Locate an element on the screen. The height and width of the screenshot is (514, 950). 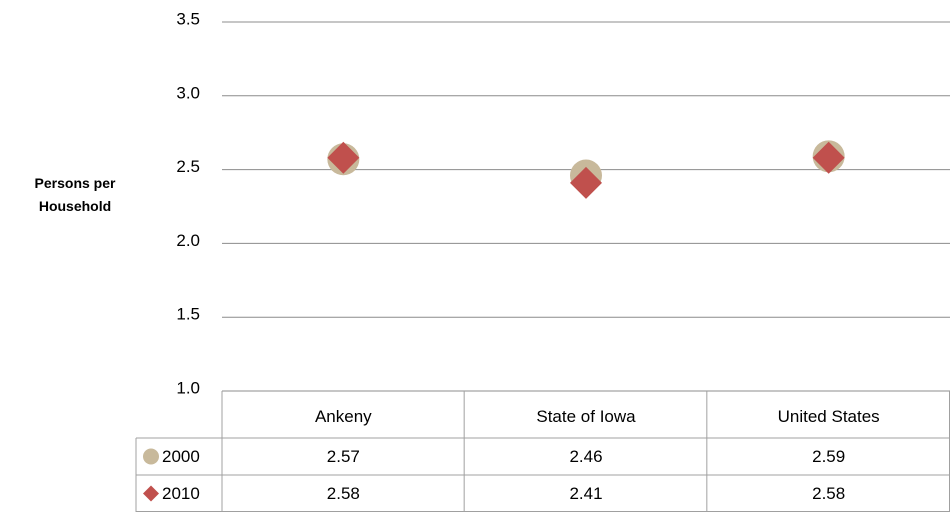
table-value: 2.46 is located at coordinates (585, 456).